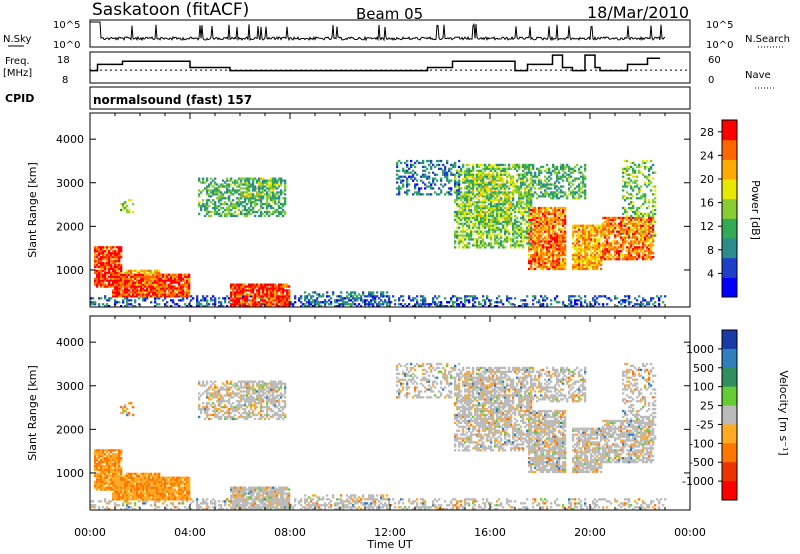  What do you see at coordinates (377, 32) in the screenshot?
I see `nsky-trace` at bounding box center [377, 32].